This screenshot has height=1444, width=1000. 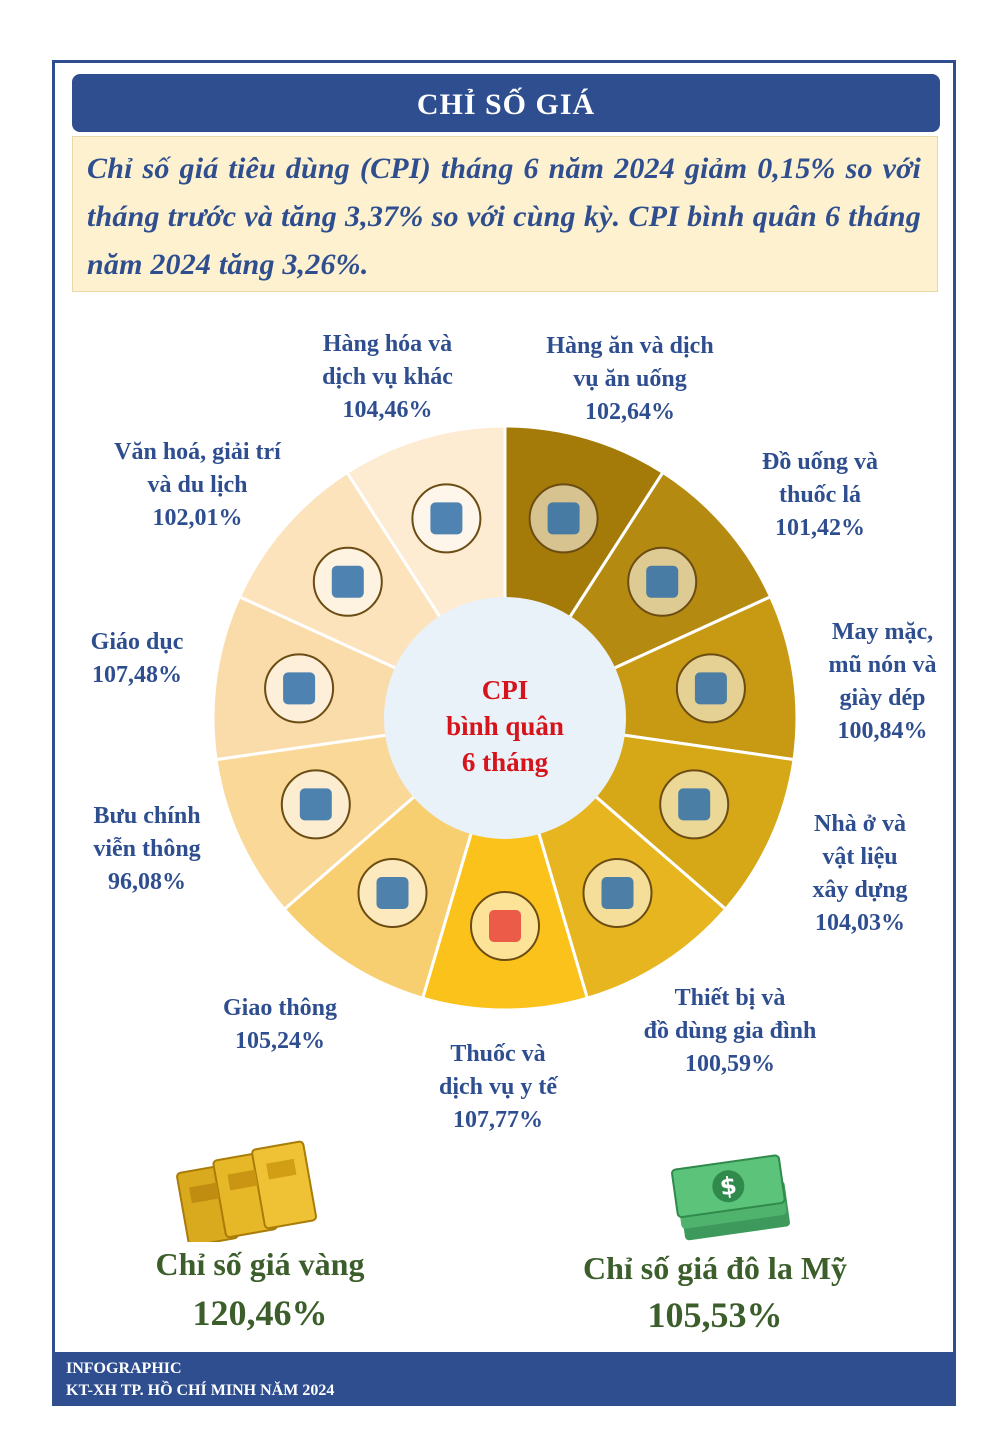 I want to click on pie-label-line: dịch vụ khác, so click(x=387, y=377).